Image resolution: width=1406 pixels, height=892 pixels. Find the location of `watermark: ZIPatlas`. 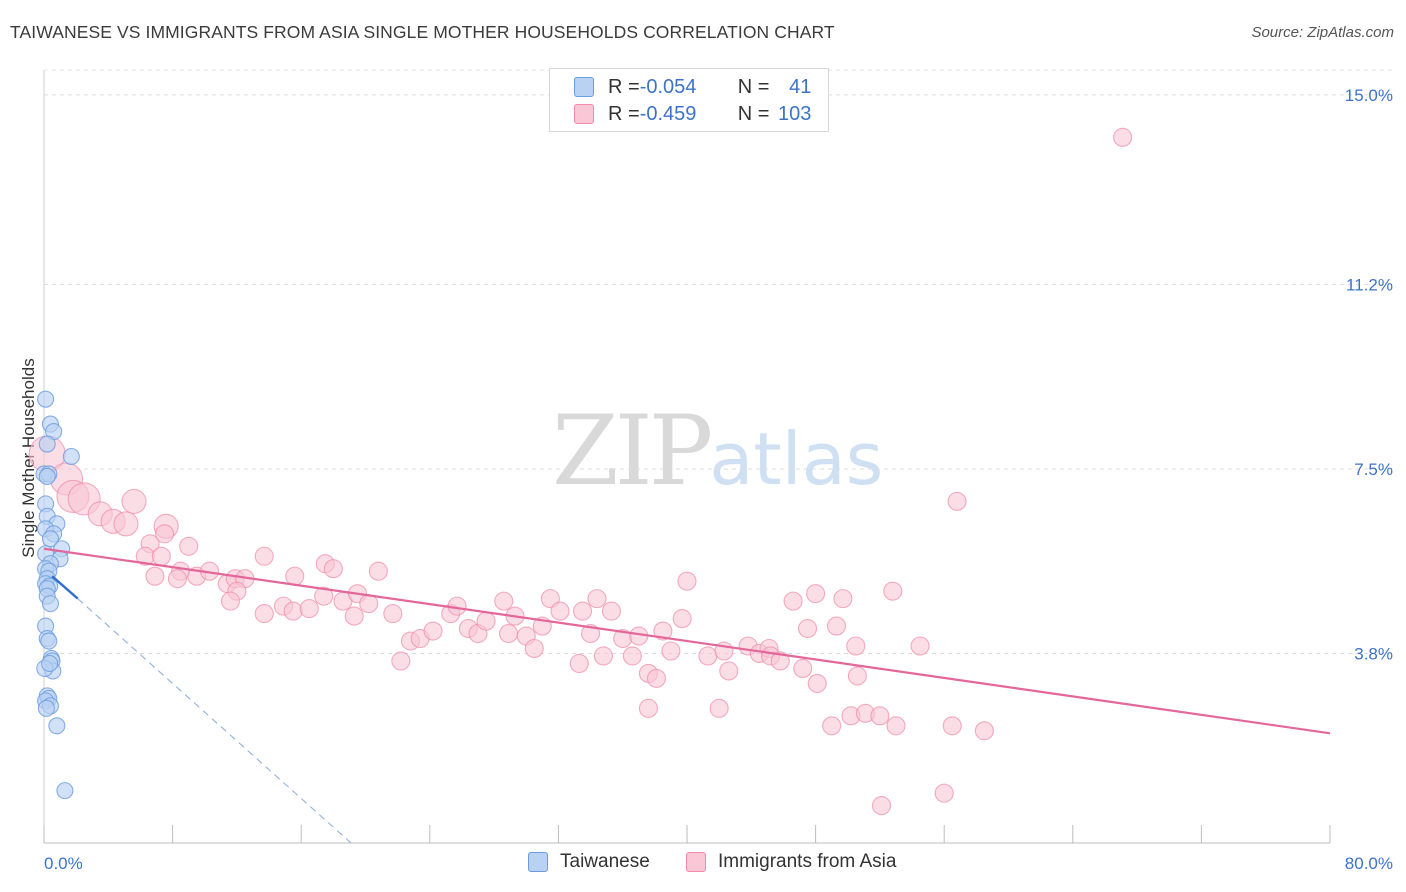

watermark: ZIPatlas is located at coordinates (717, 451).